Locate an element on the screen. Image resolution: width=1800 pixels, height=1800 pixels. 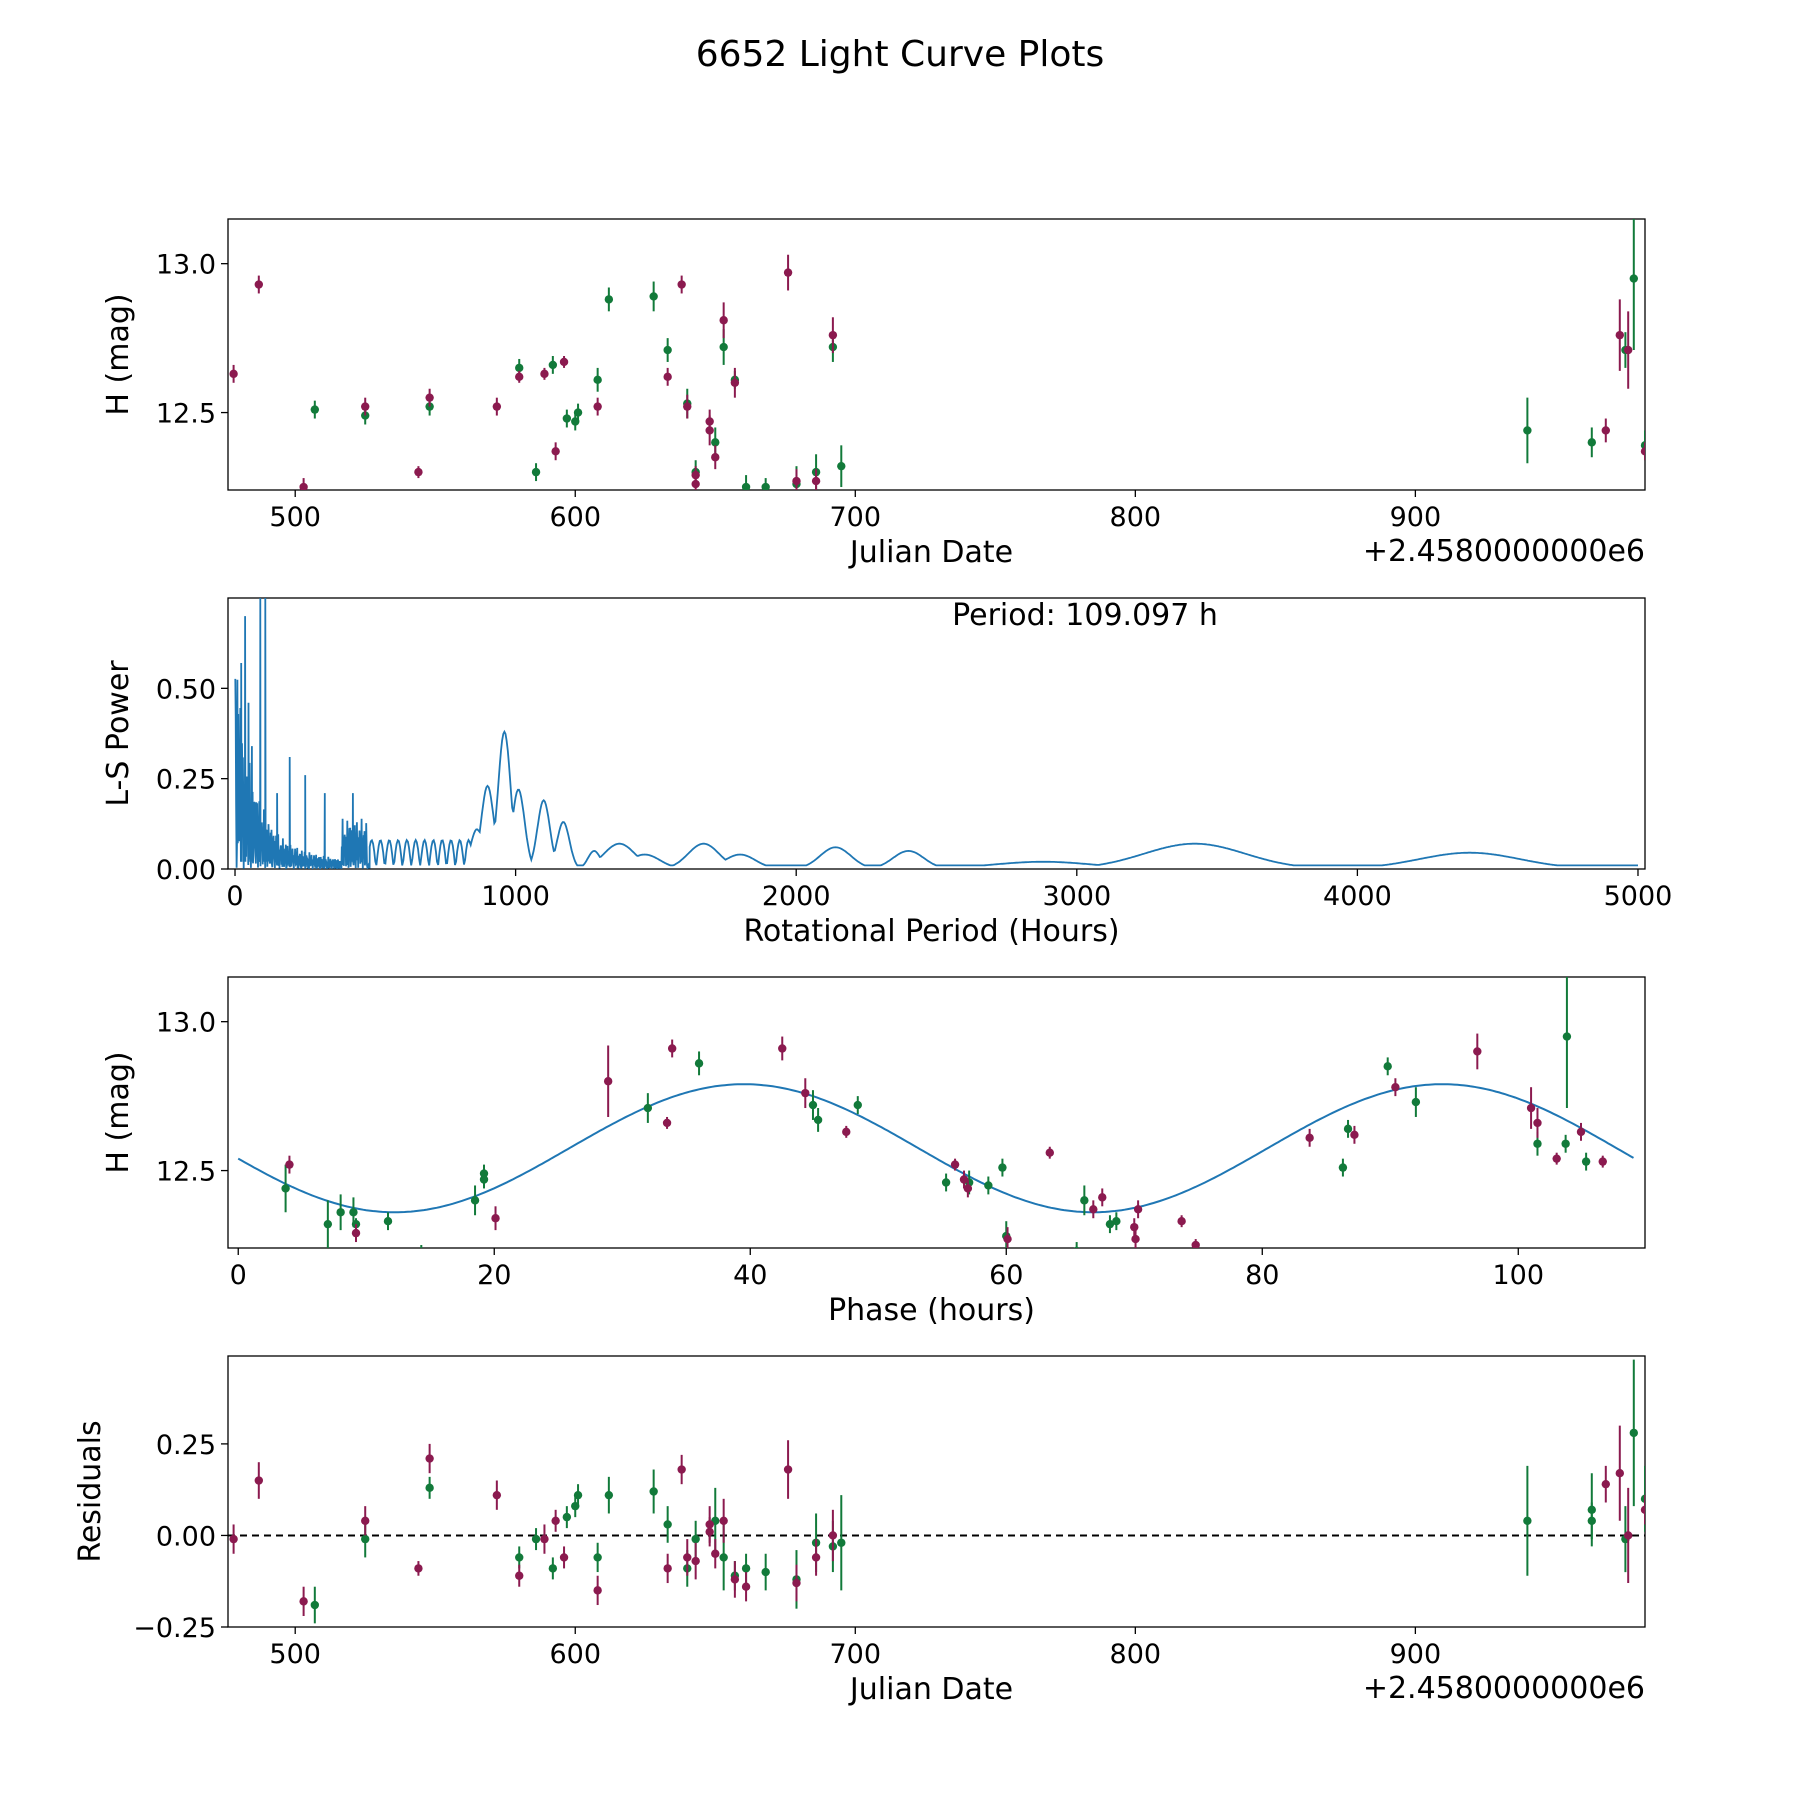
lc-y-axis-label: H (mag) is located at coordinates (118, 354).